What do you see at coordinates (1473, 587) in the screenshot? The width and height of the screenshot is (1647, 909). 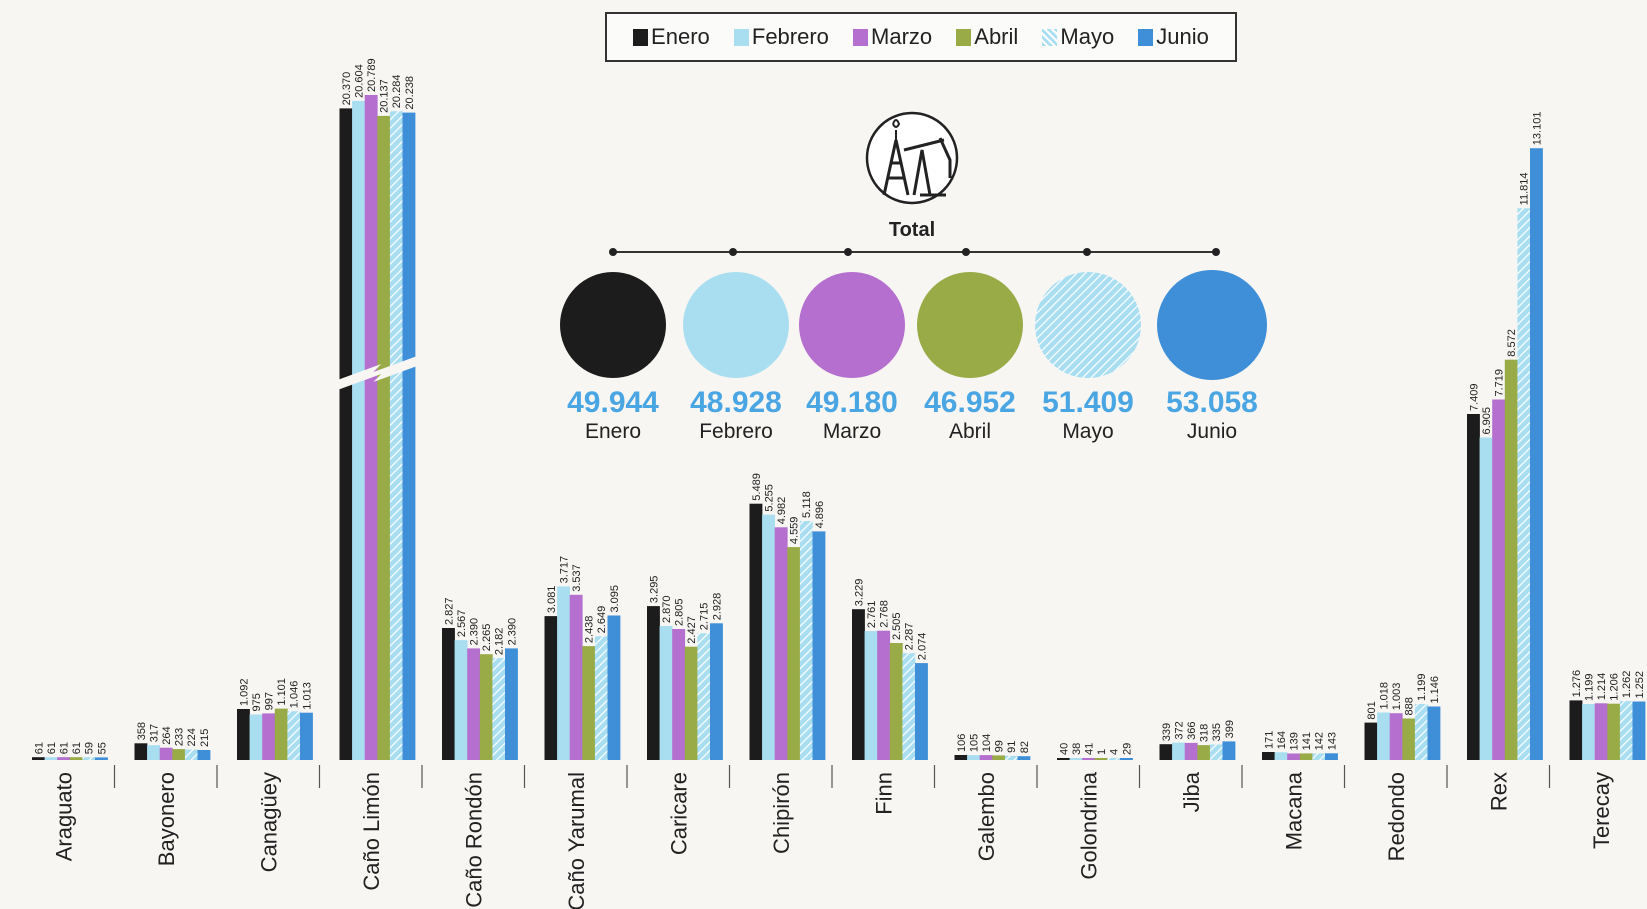 I see `bar-rex-enero` at bounding box center [1473, 587].